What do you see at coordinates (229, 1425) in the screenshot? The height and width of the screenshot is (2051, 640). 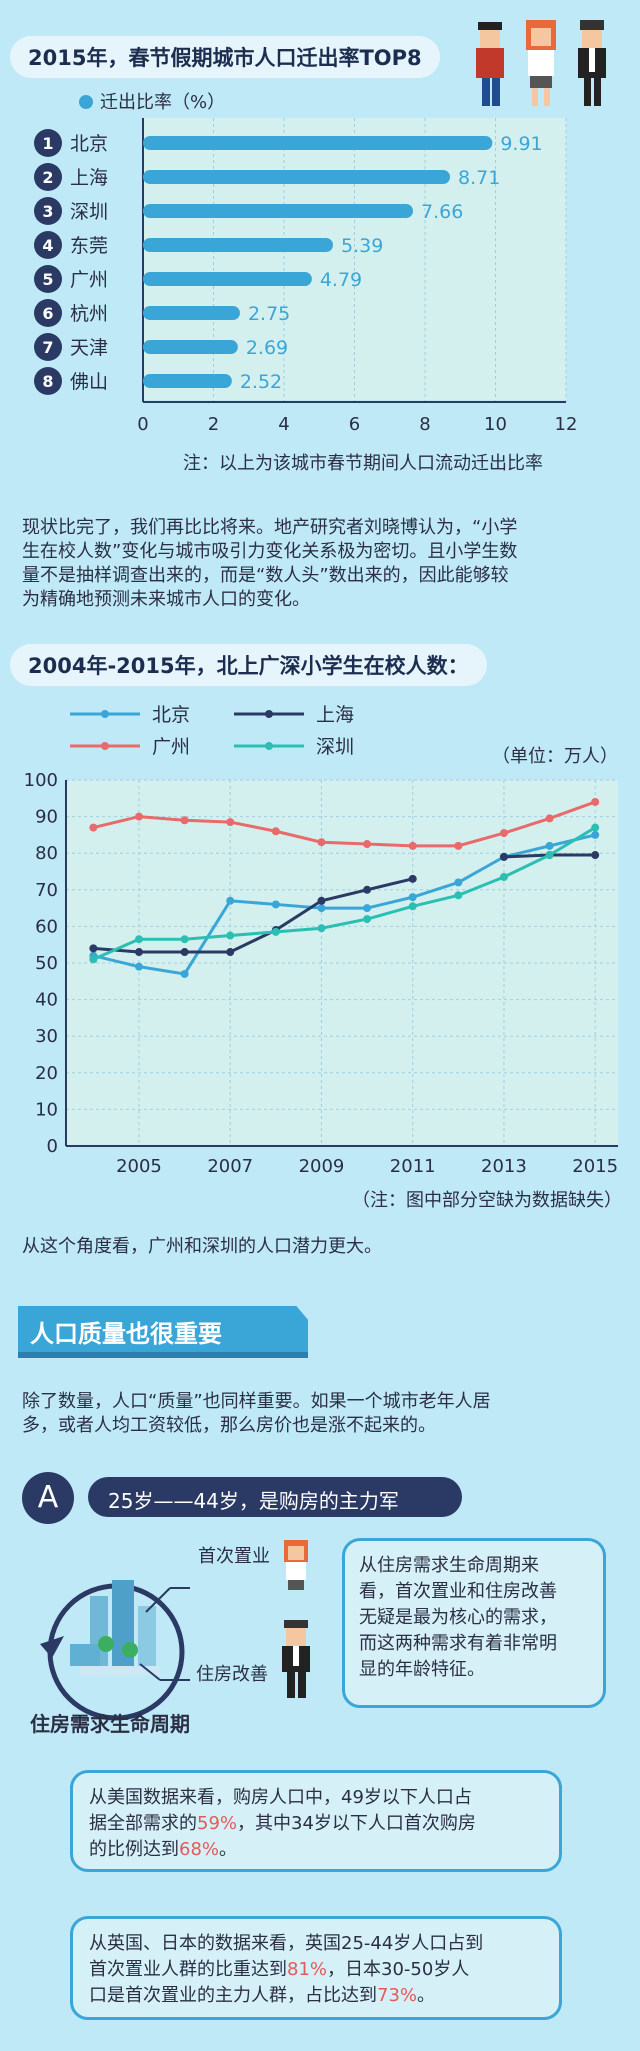 I see `section-text-line-2: 多，或者人均工资较低，那么房价也是涨不起来的。` at bounding box center [229, 1425].